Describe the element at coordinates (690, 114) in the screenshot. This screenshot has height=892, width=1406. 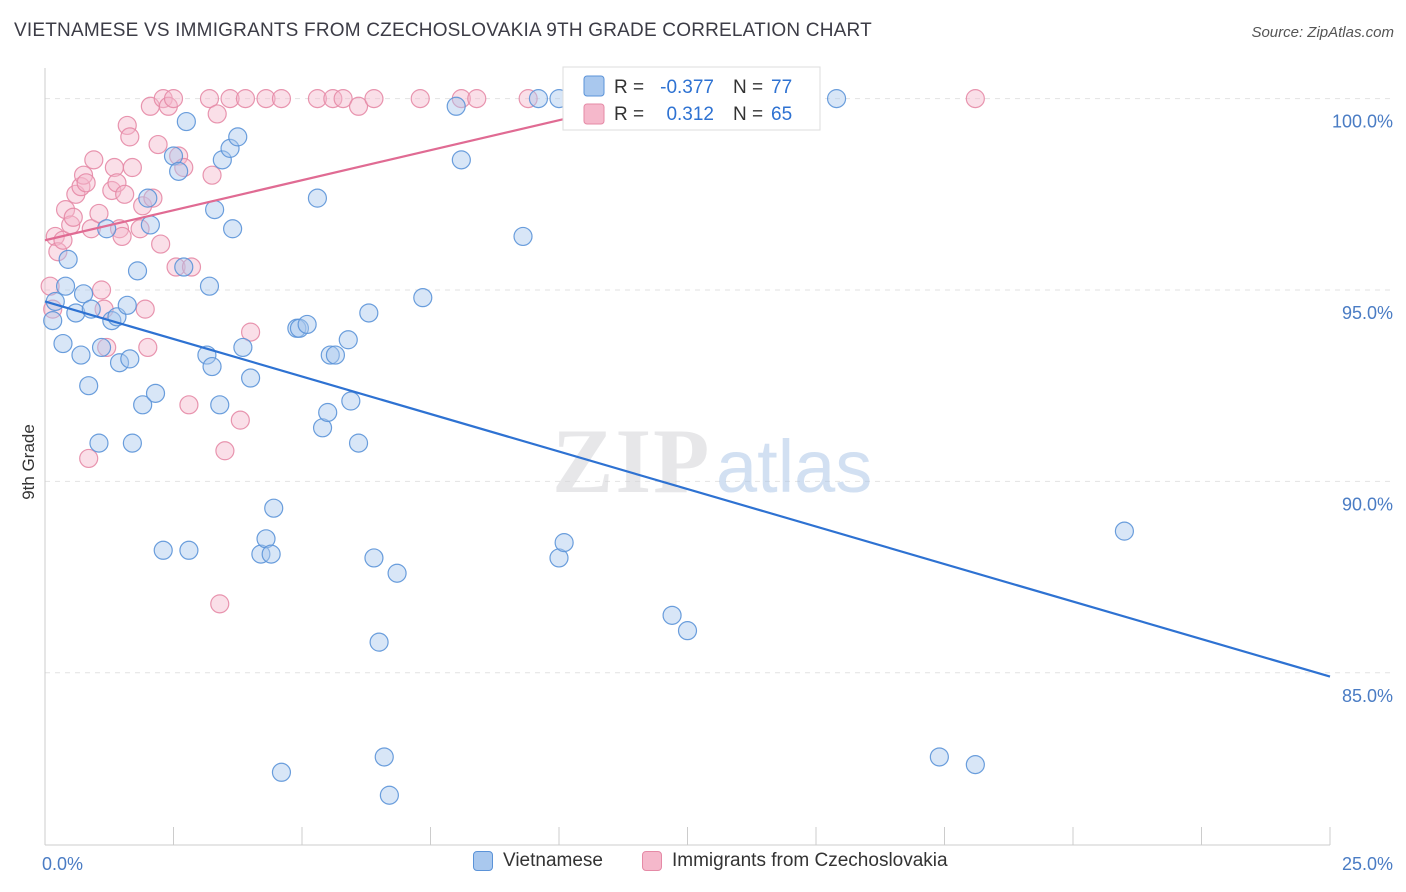
I see `legend-r-value-pink: 0.312` at that location.